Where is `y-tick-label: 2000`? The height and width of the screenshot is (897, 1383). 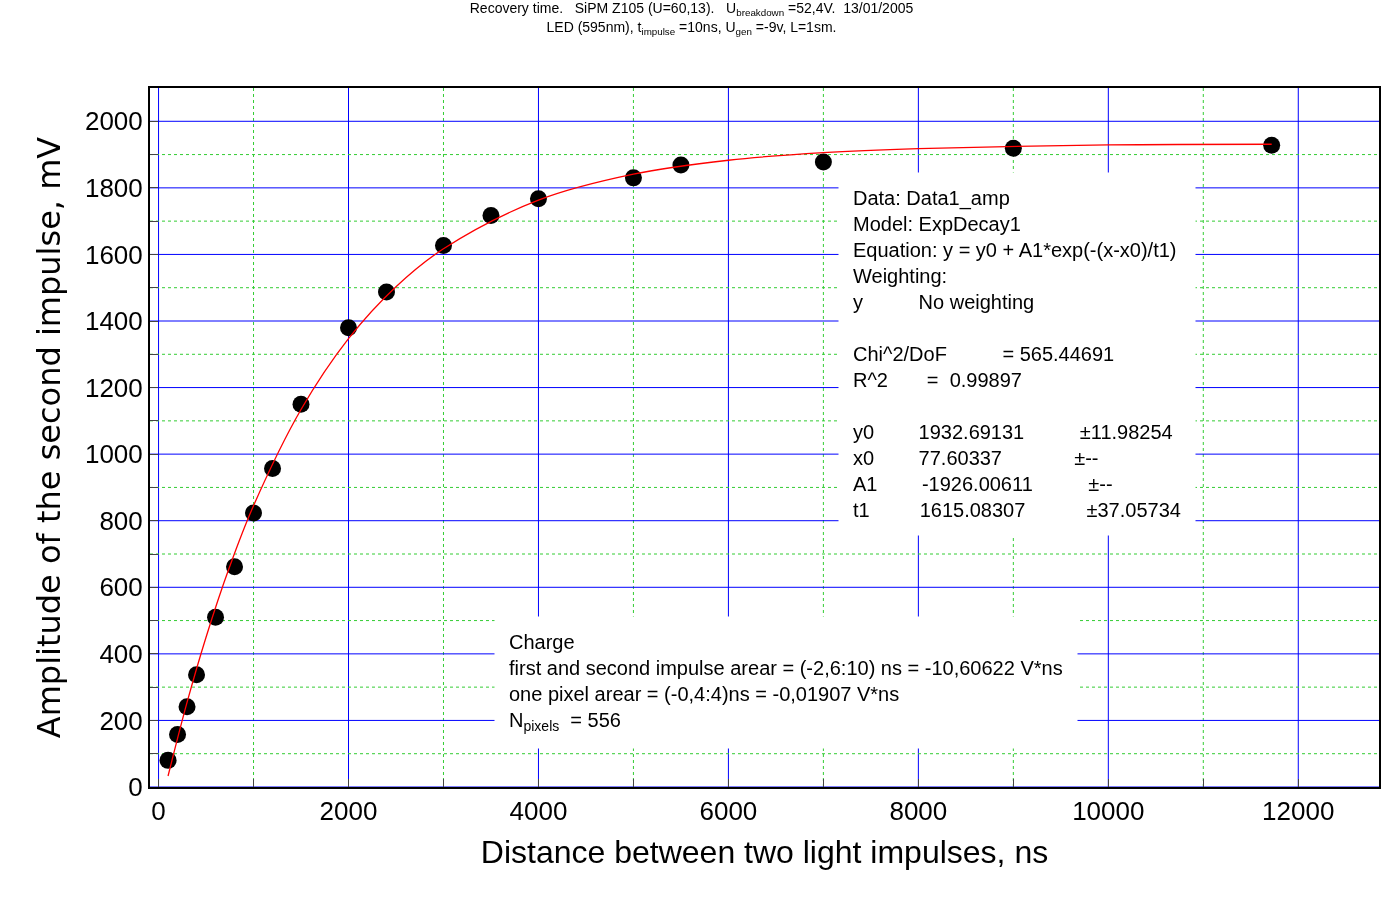 y-tick-label: 2000 is located at coordinates (113, 121).